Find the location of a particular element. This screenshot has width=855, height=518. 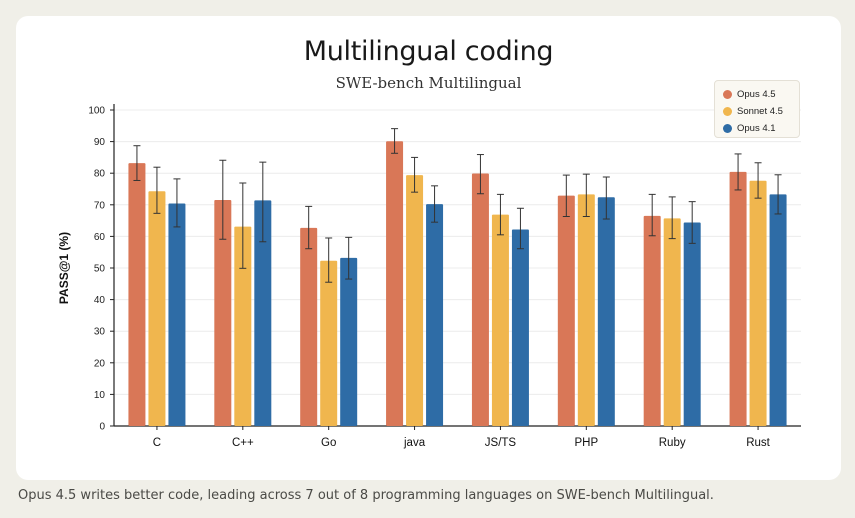

legend-item-opus-4-1: Opus 4.1 is located at coordinates (761, 128).